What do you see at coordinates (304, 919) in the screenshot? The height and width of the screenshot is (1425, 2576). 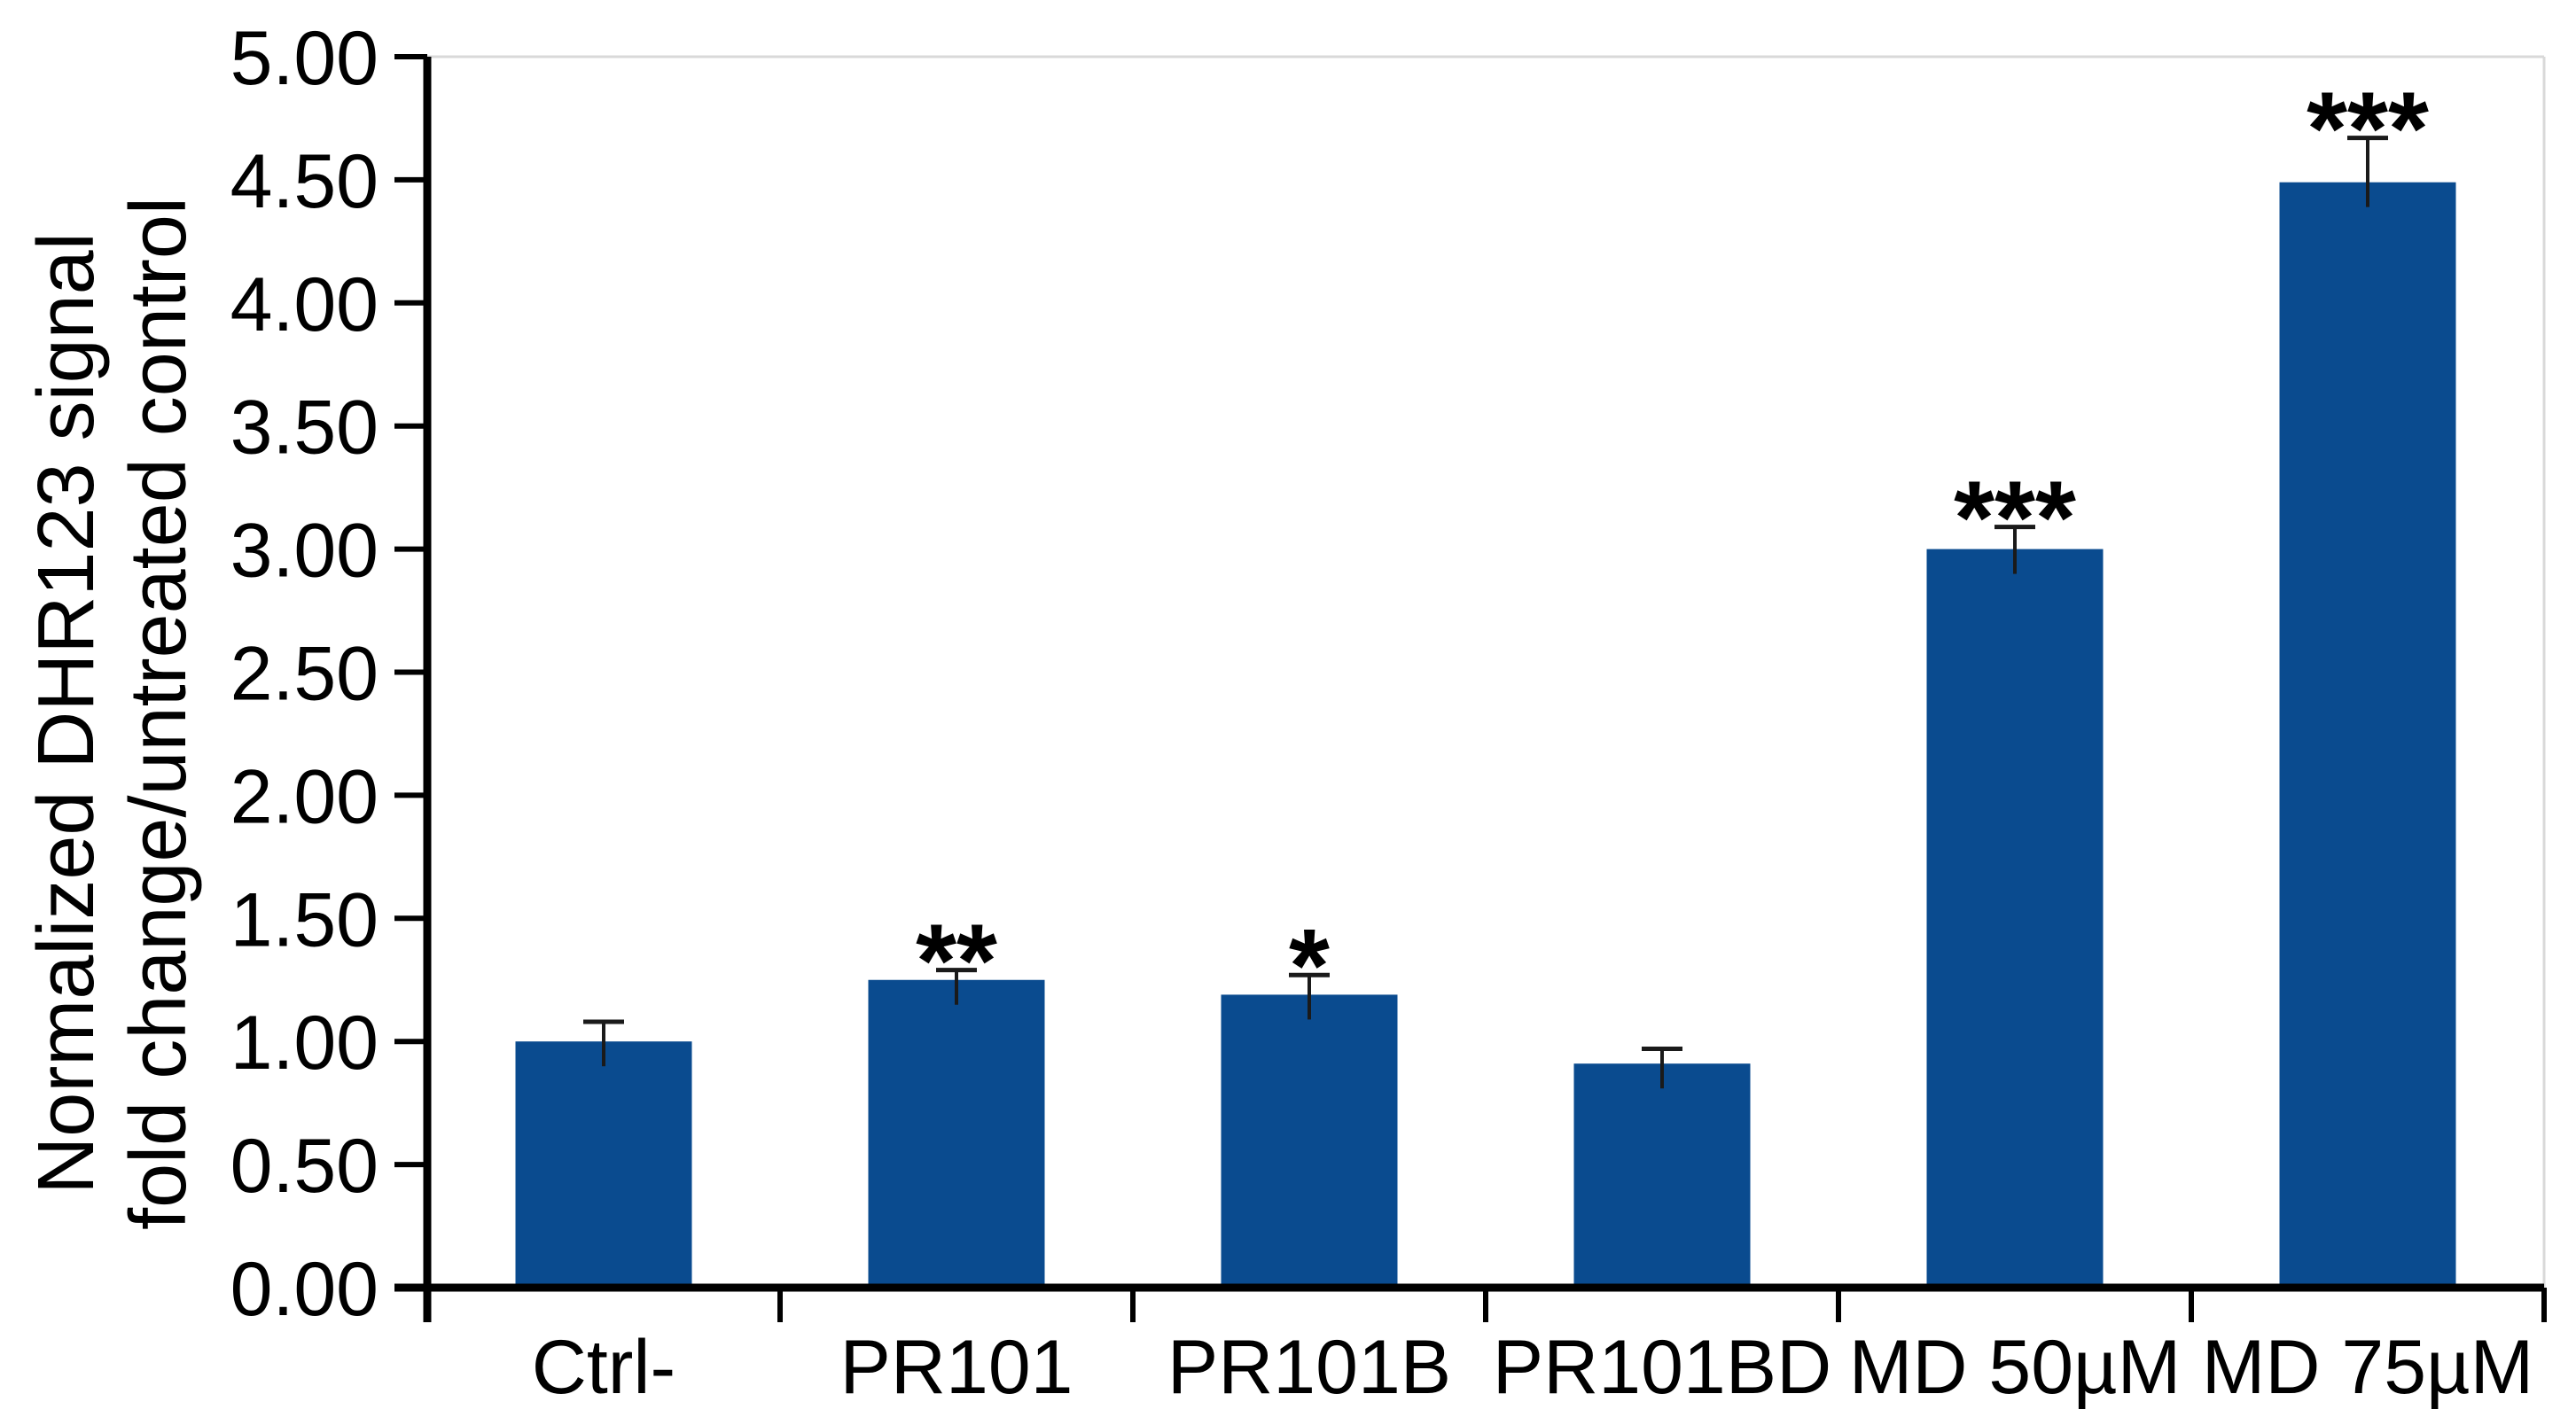 I see `y-tick-label: 1.50` at bounding box center [304, 919].